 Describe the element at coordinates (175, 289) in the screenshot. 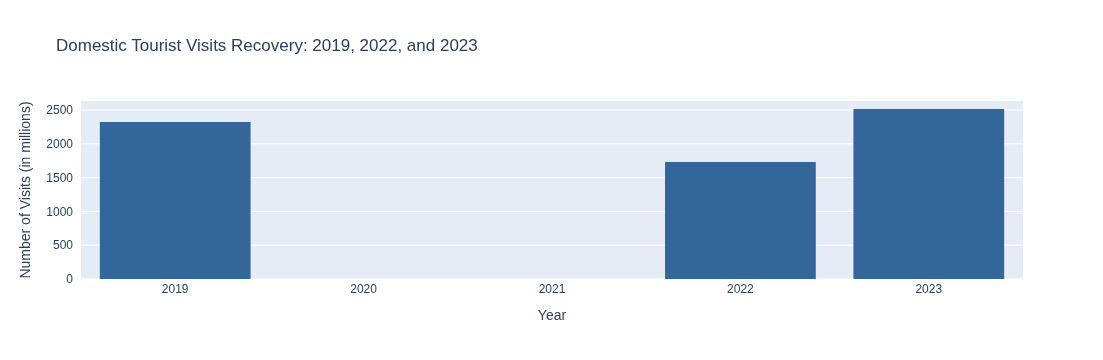

I see `x-tick-label: 2019` at that location.